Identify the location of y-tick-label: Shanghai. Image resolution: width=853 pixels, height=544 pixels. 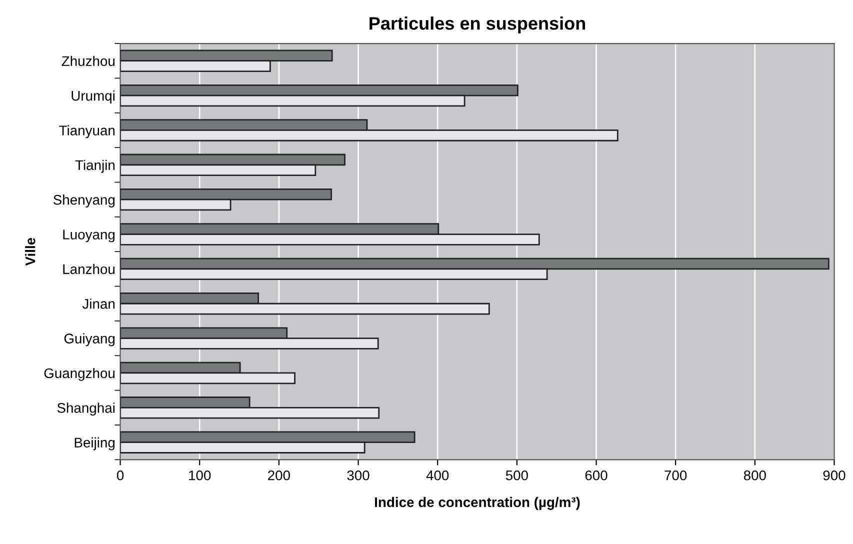
(85, 409).